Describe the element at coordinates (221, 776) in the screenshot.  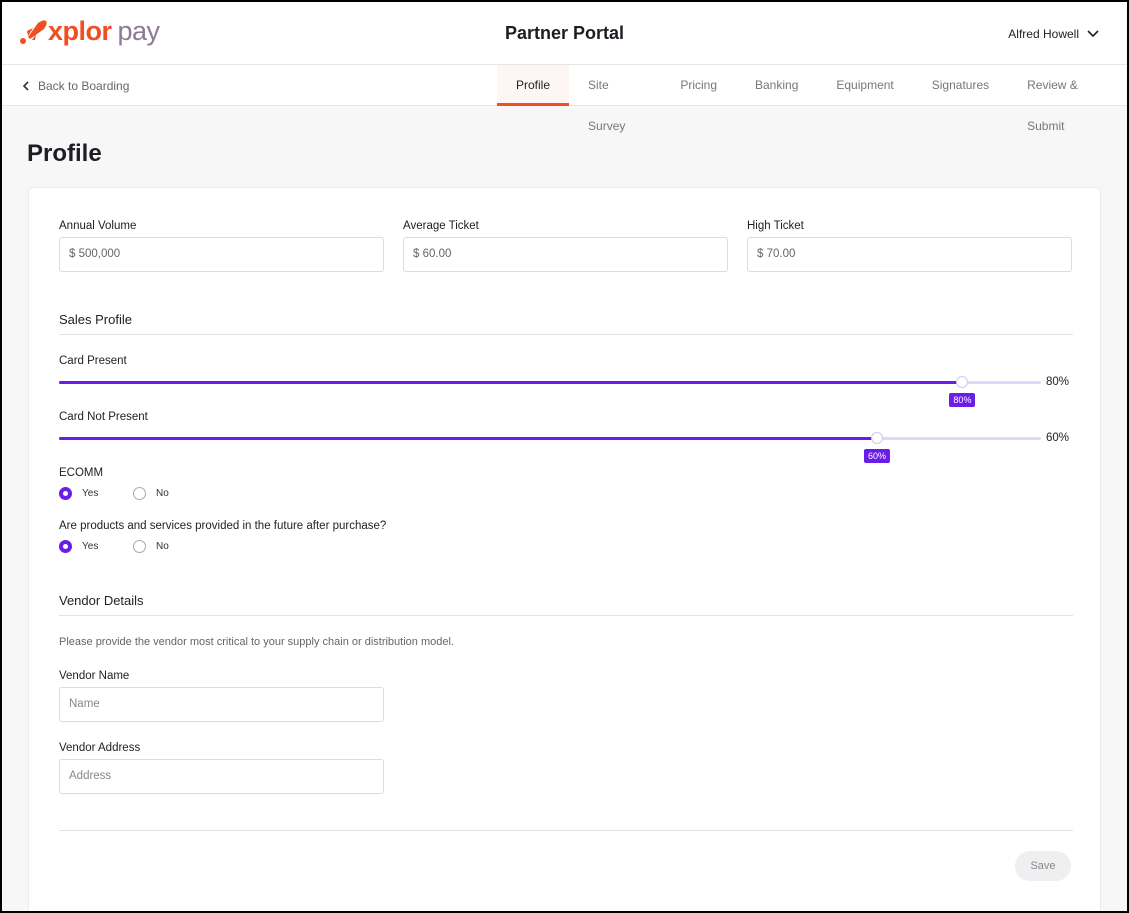
I see `vendor-address-input: Address` at that location.